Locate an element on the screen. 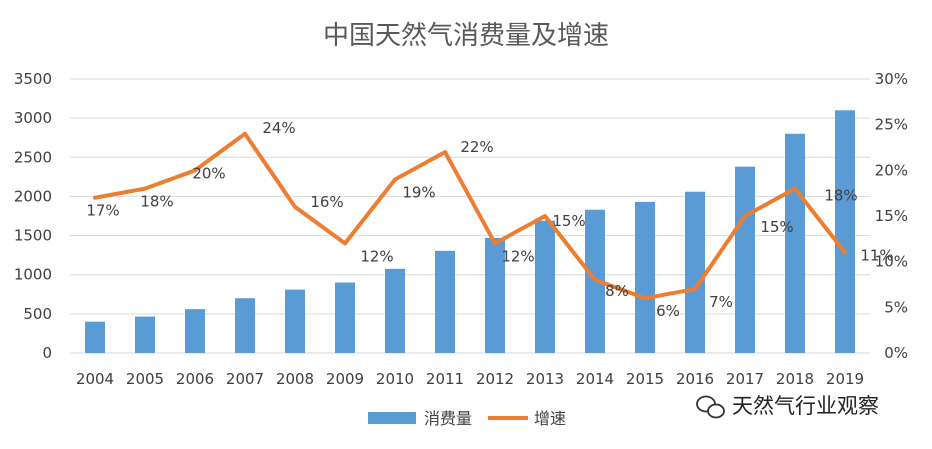 The width and height of the screenshot is (932, 449). y-left-tick-label: 500 is located at coordinates (37, 314).